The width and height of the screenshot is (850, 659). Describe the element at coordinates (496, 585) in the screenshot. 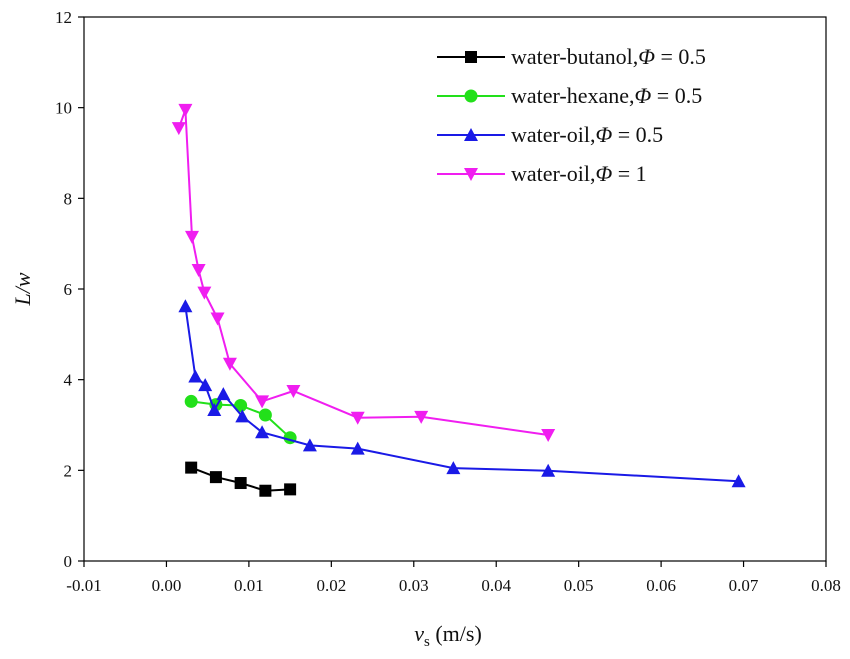

I see `x-tick-label: 0.04` at that location.